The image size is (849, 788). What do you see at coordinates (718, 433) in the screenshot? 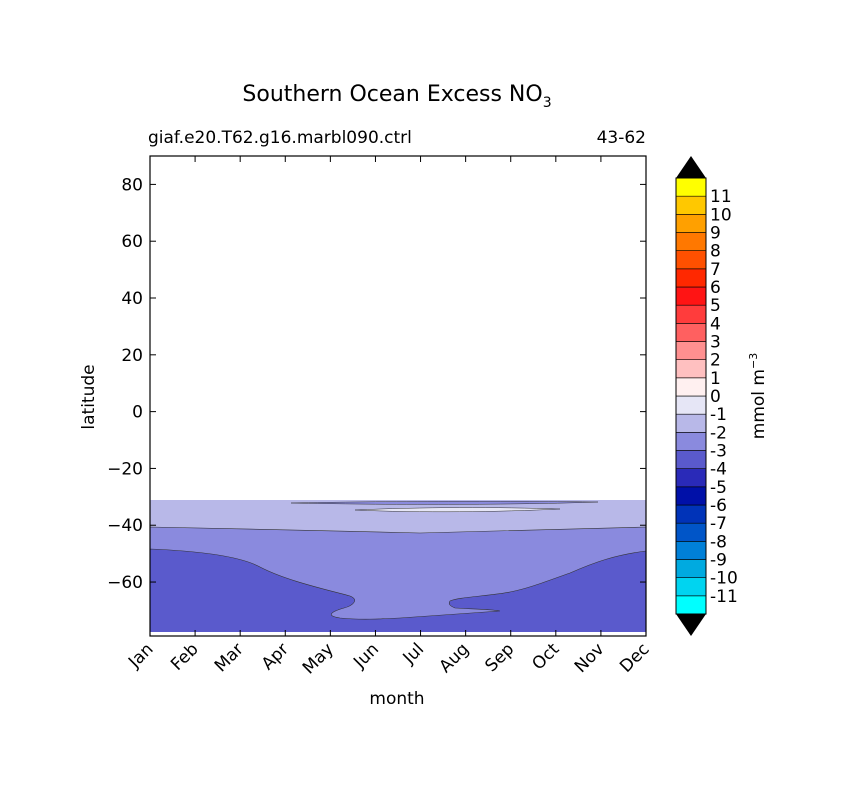
I see `colorbar-tick-label: -2` at bounding box center [718, 433].